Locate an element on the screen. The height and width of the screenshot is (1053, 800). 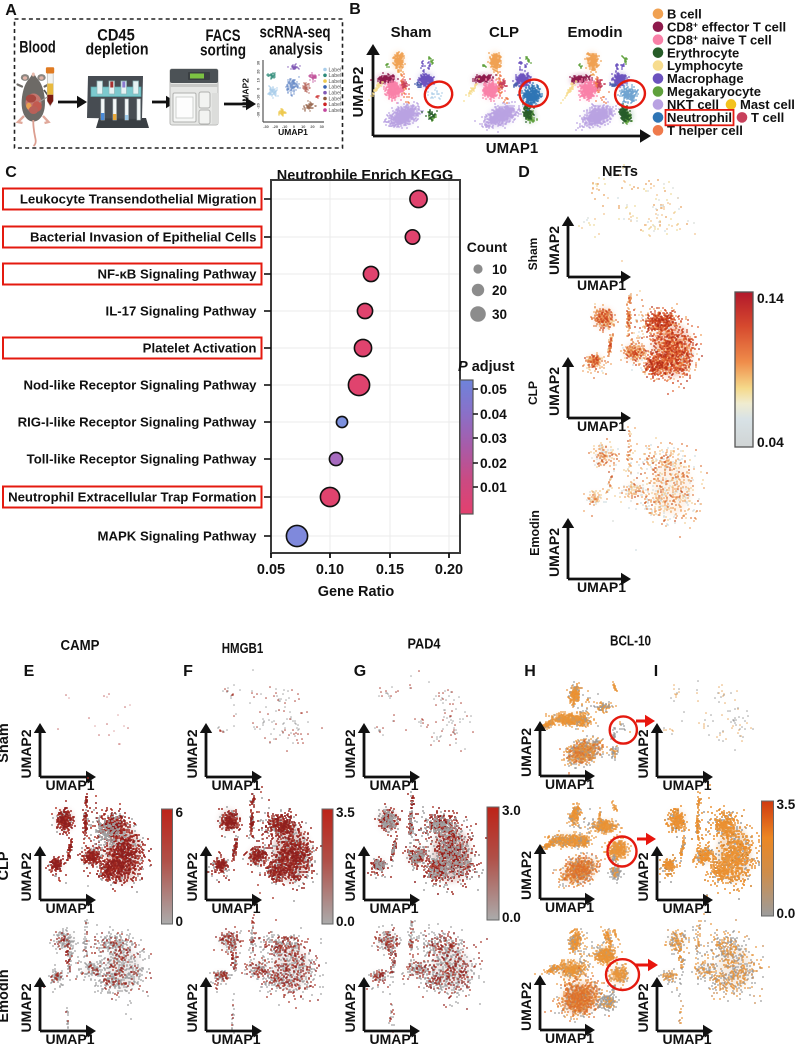
svg-text: 3.0 is located at coordinates (511, 810).